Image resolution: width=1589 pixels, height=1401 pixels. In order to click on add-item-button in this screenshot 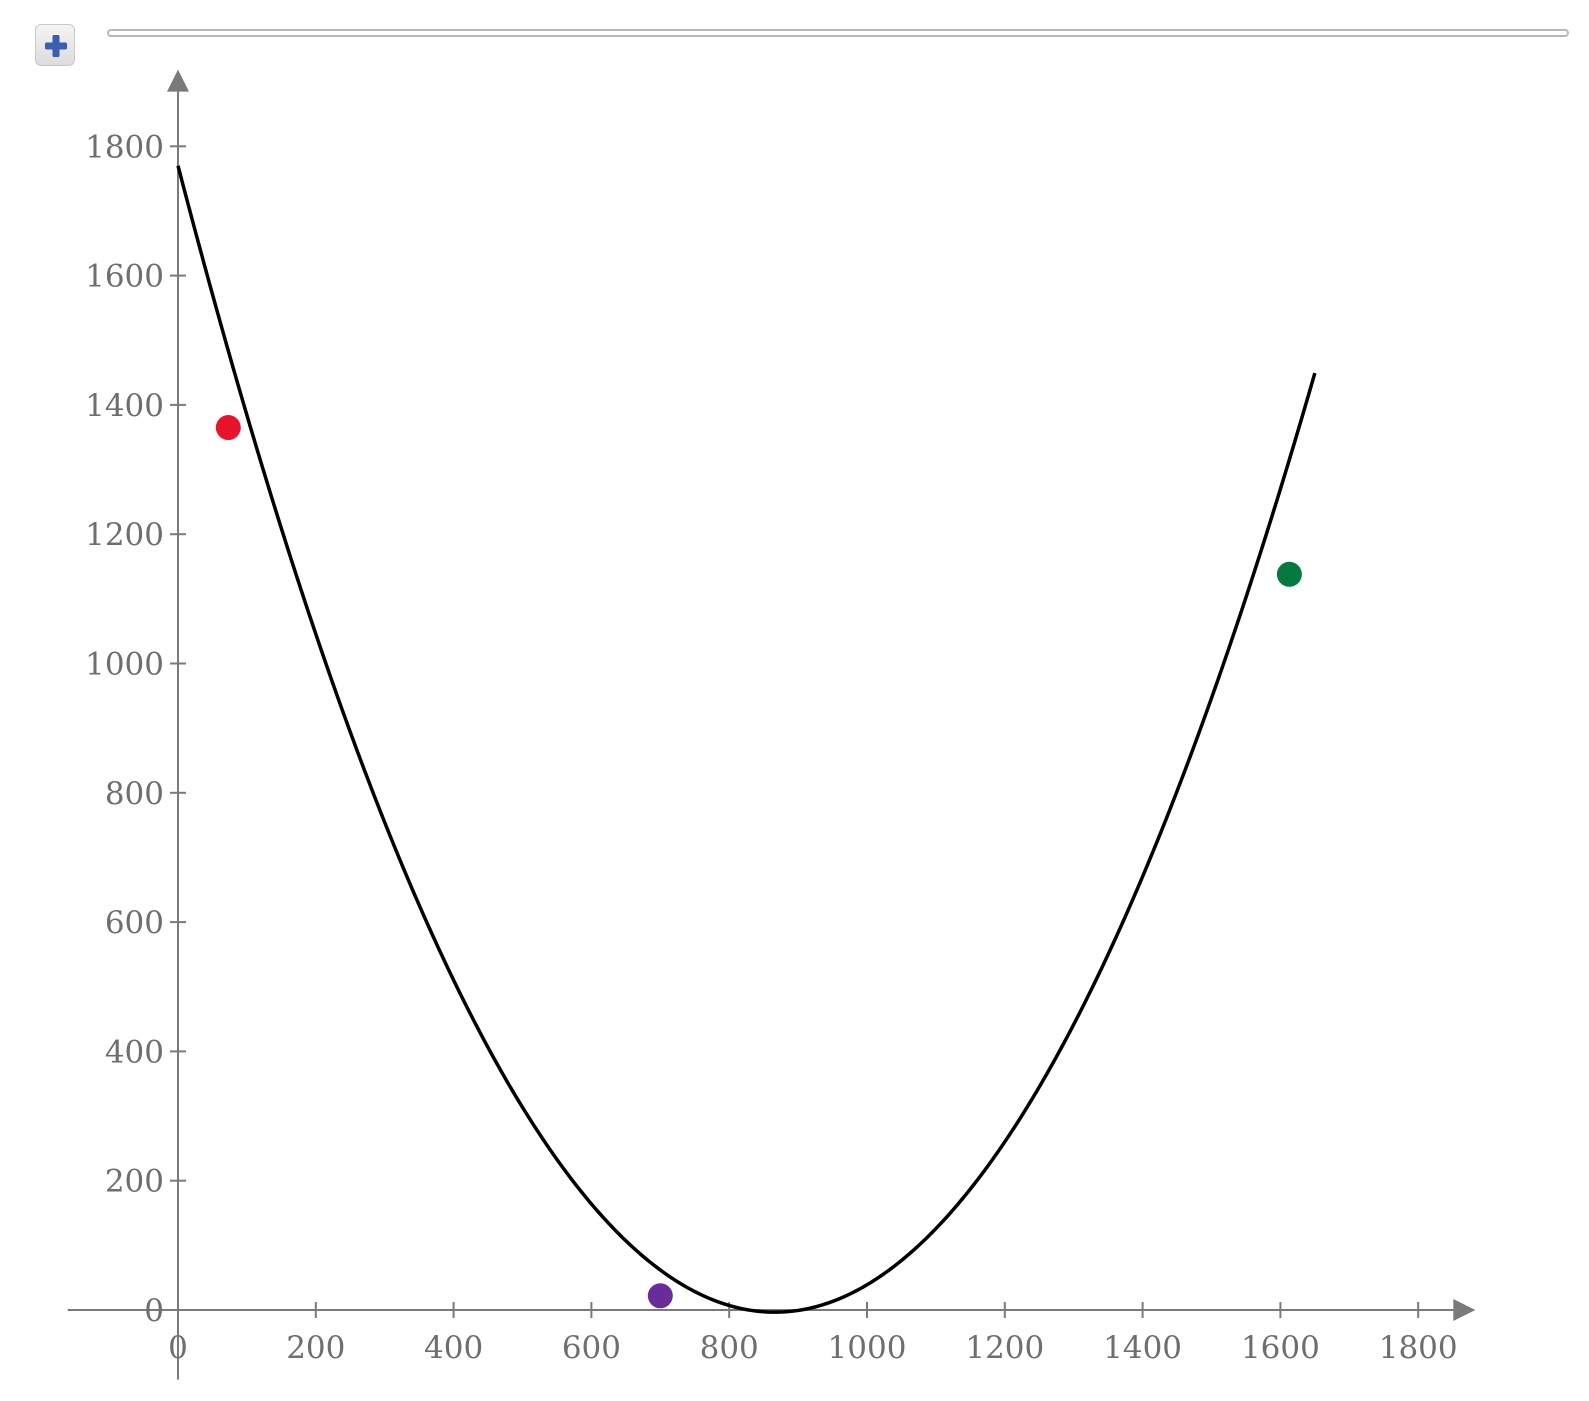, I will do `click(55, 45)`.